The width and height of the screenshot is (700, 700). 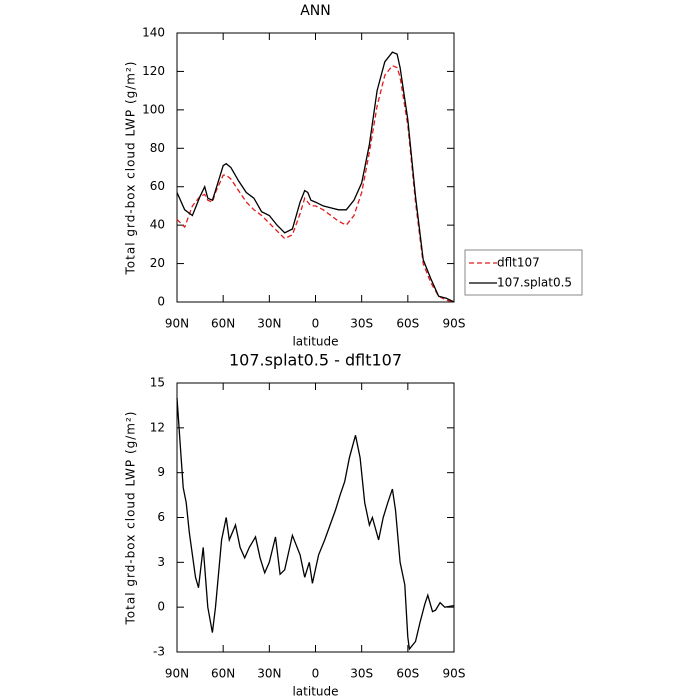 What do you see at coordinates (153, 109) in the screenshot?
I see `y-tick-label: 100` at bounding box center [153, 109].